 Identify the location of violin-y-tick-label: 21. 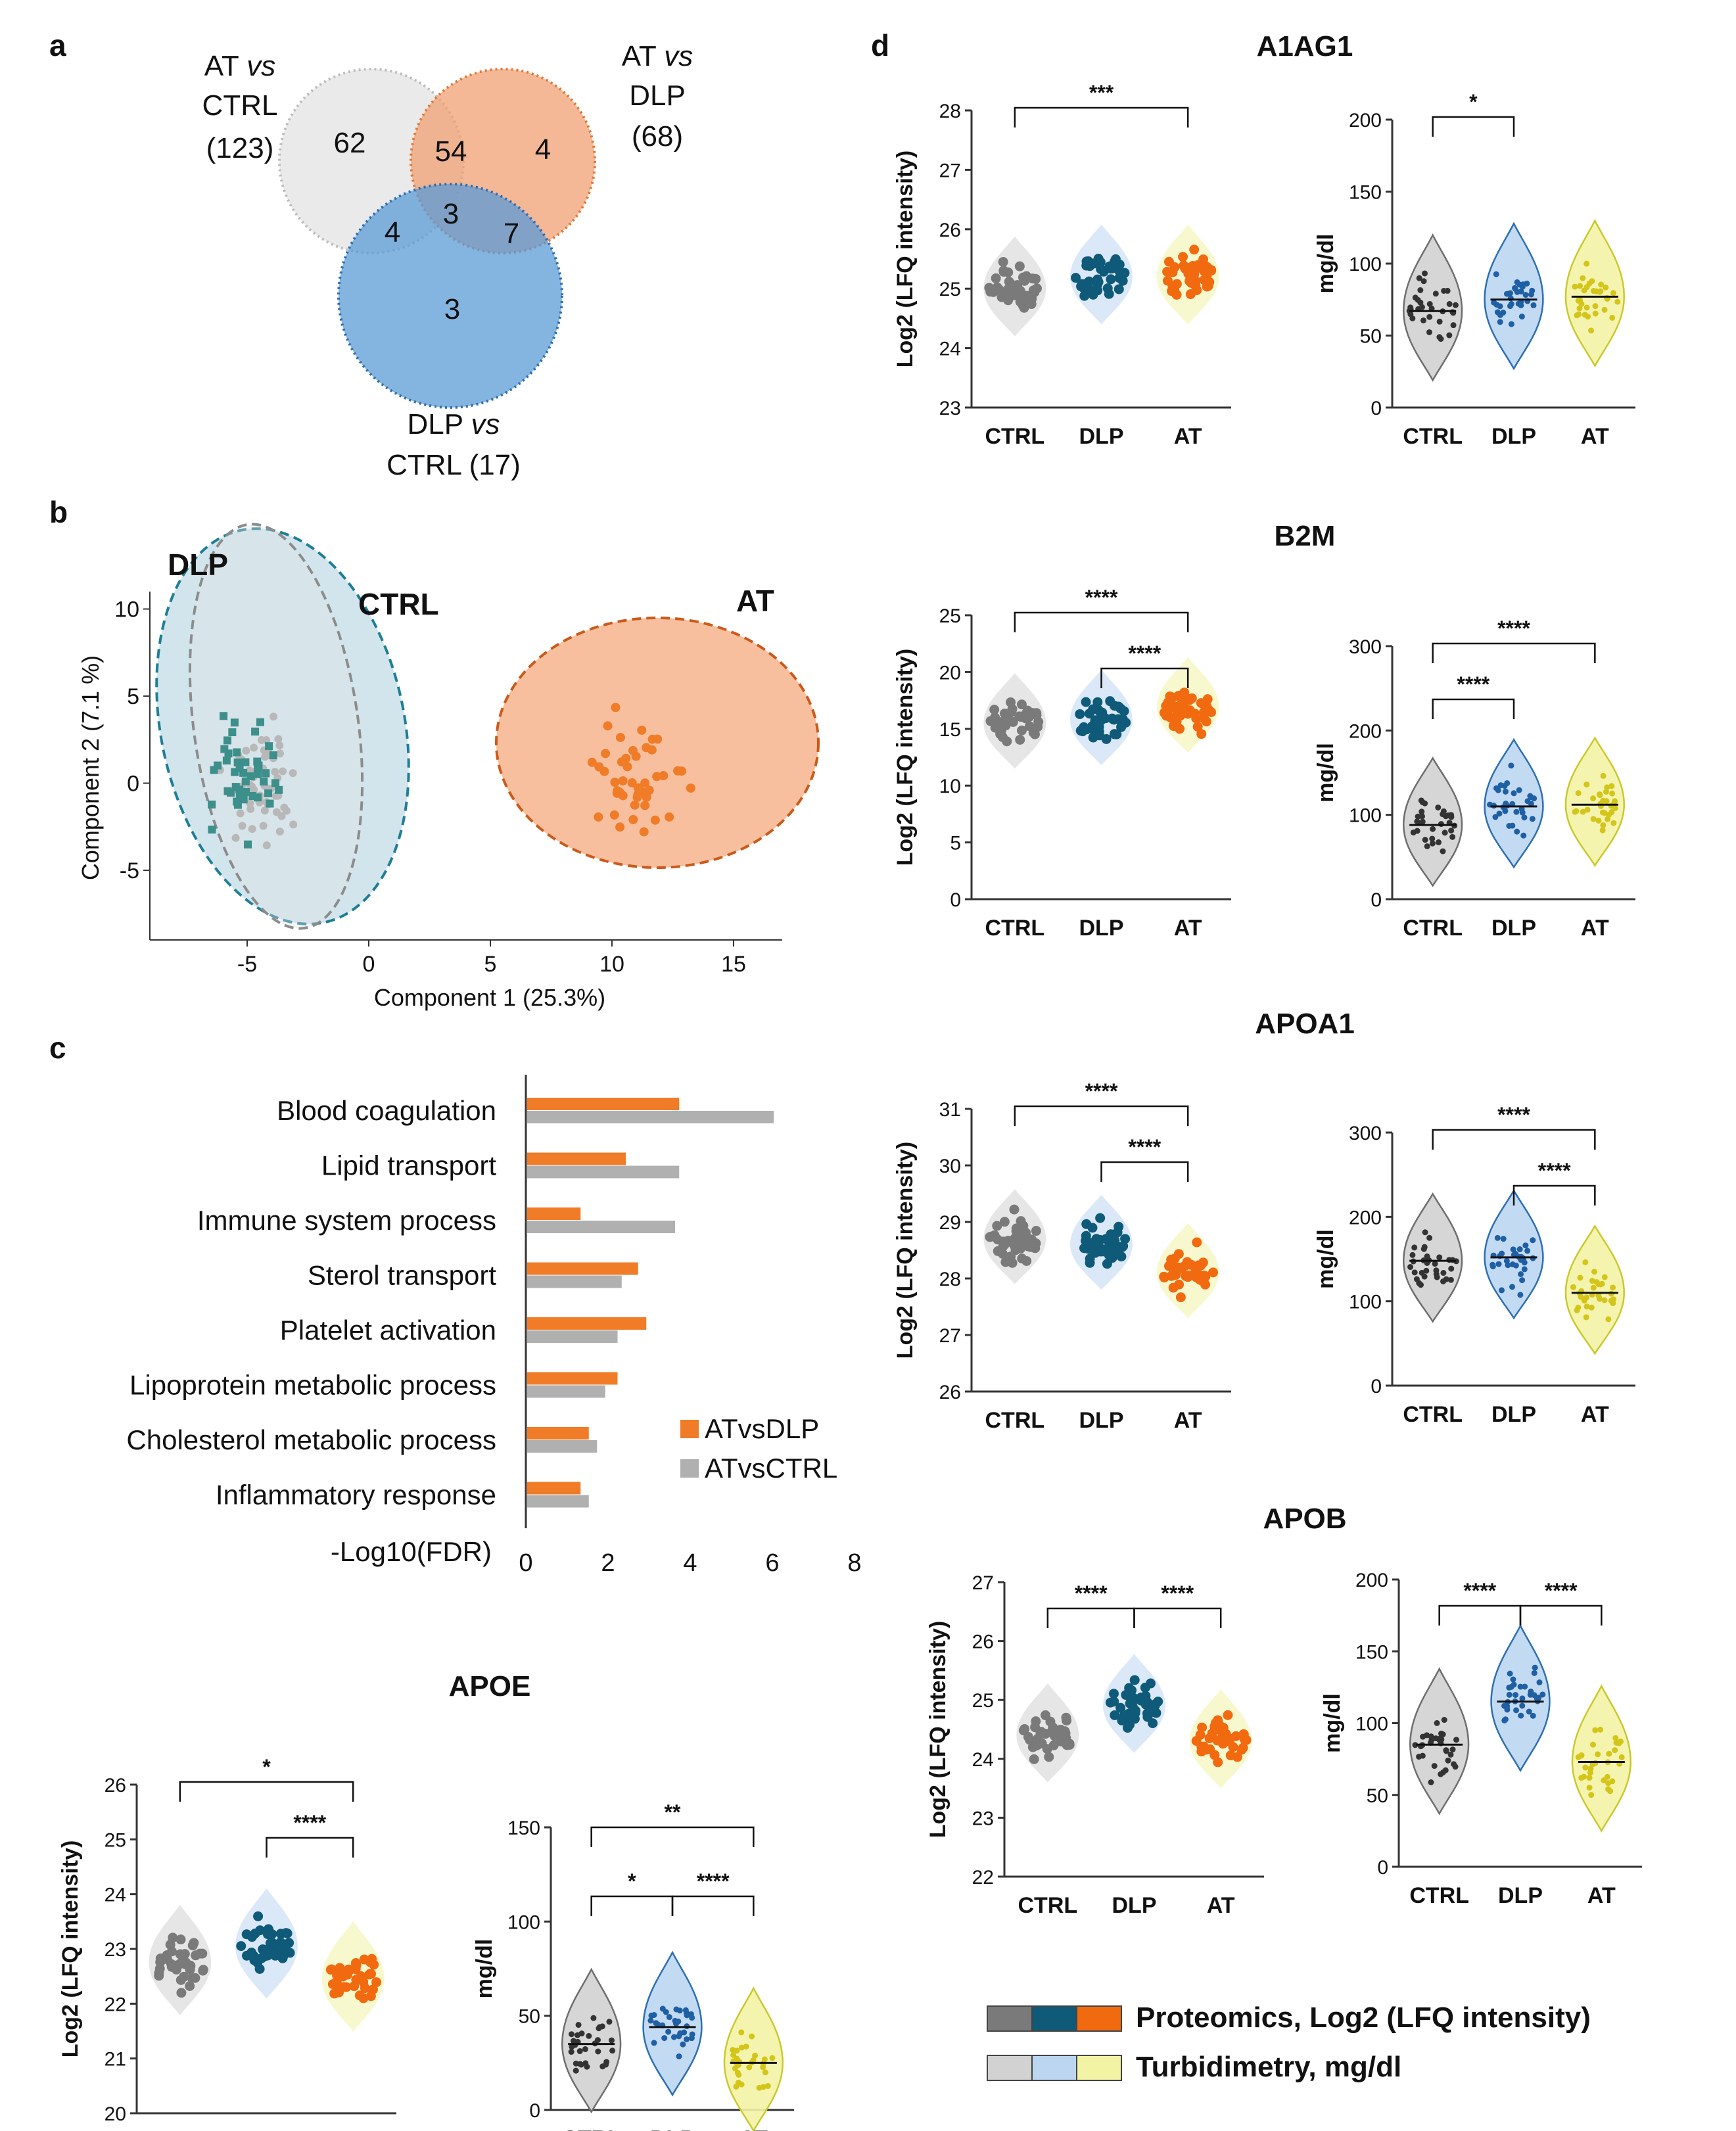
(116, 2060).